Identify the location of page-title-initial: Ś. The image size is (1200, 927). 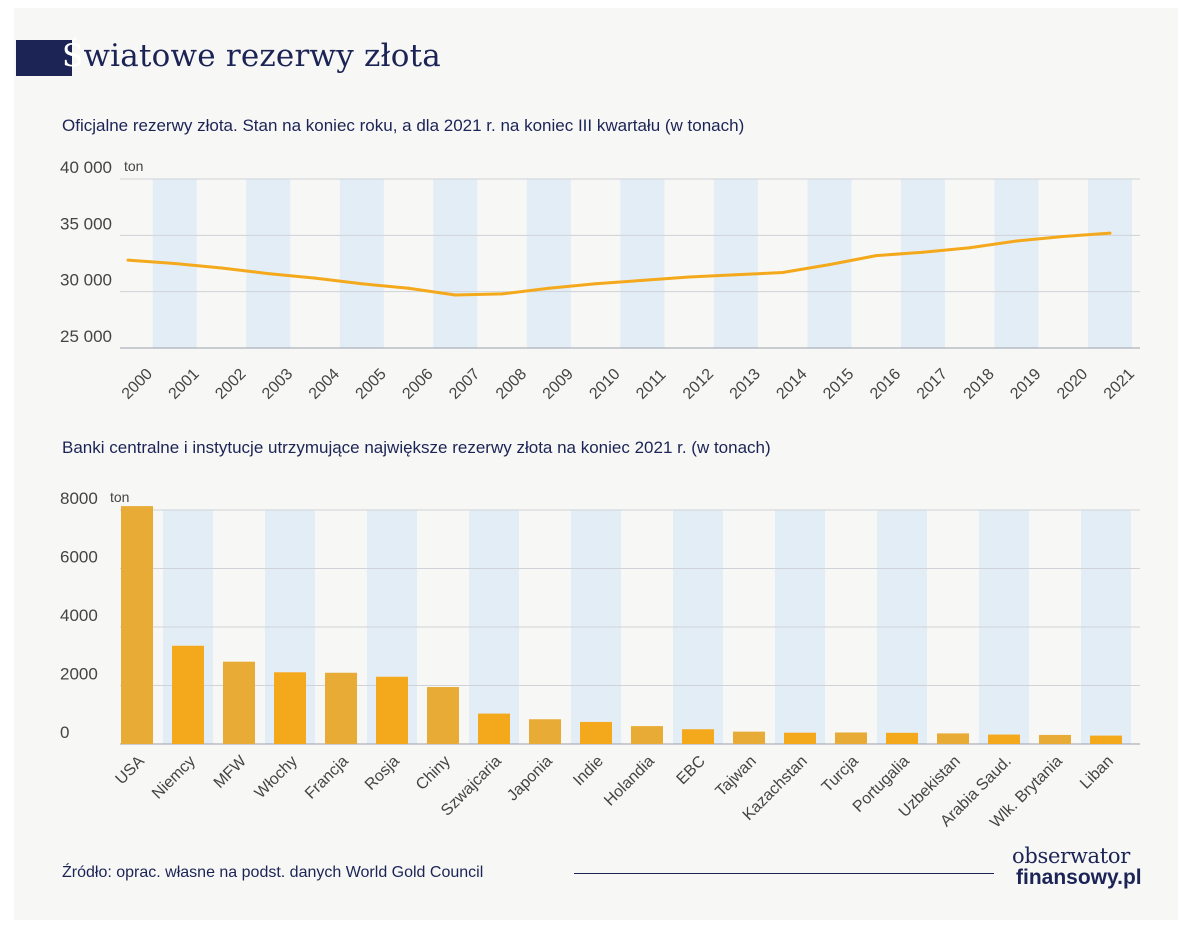
(73, 56).